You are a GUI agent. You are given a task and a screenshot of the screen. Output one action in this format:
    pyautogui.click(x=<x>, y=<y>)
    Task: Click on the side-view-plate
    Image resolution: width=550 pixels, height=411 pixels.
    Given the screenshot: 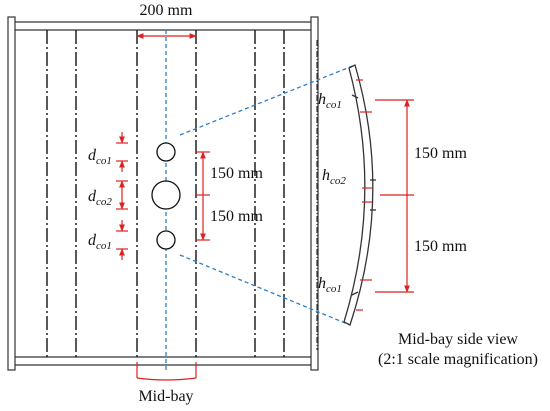 What is the action you would take?
    pyautogui.click(x=359, y=195)
    